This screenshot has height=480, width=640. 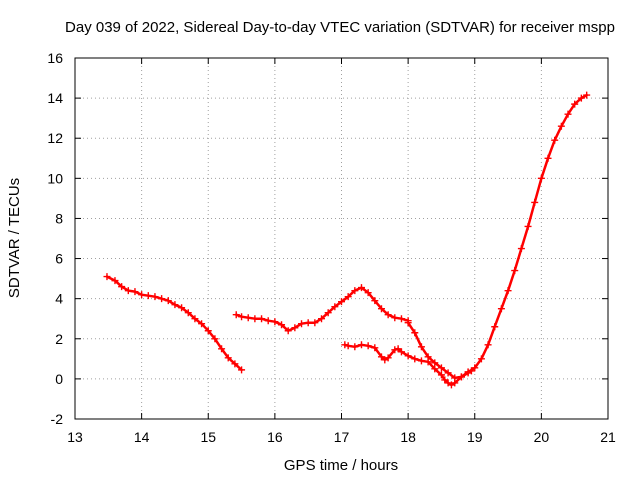 I want to click on y-tick-label: -2, so click(x=57, y=419).